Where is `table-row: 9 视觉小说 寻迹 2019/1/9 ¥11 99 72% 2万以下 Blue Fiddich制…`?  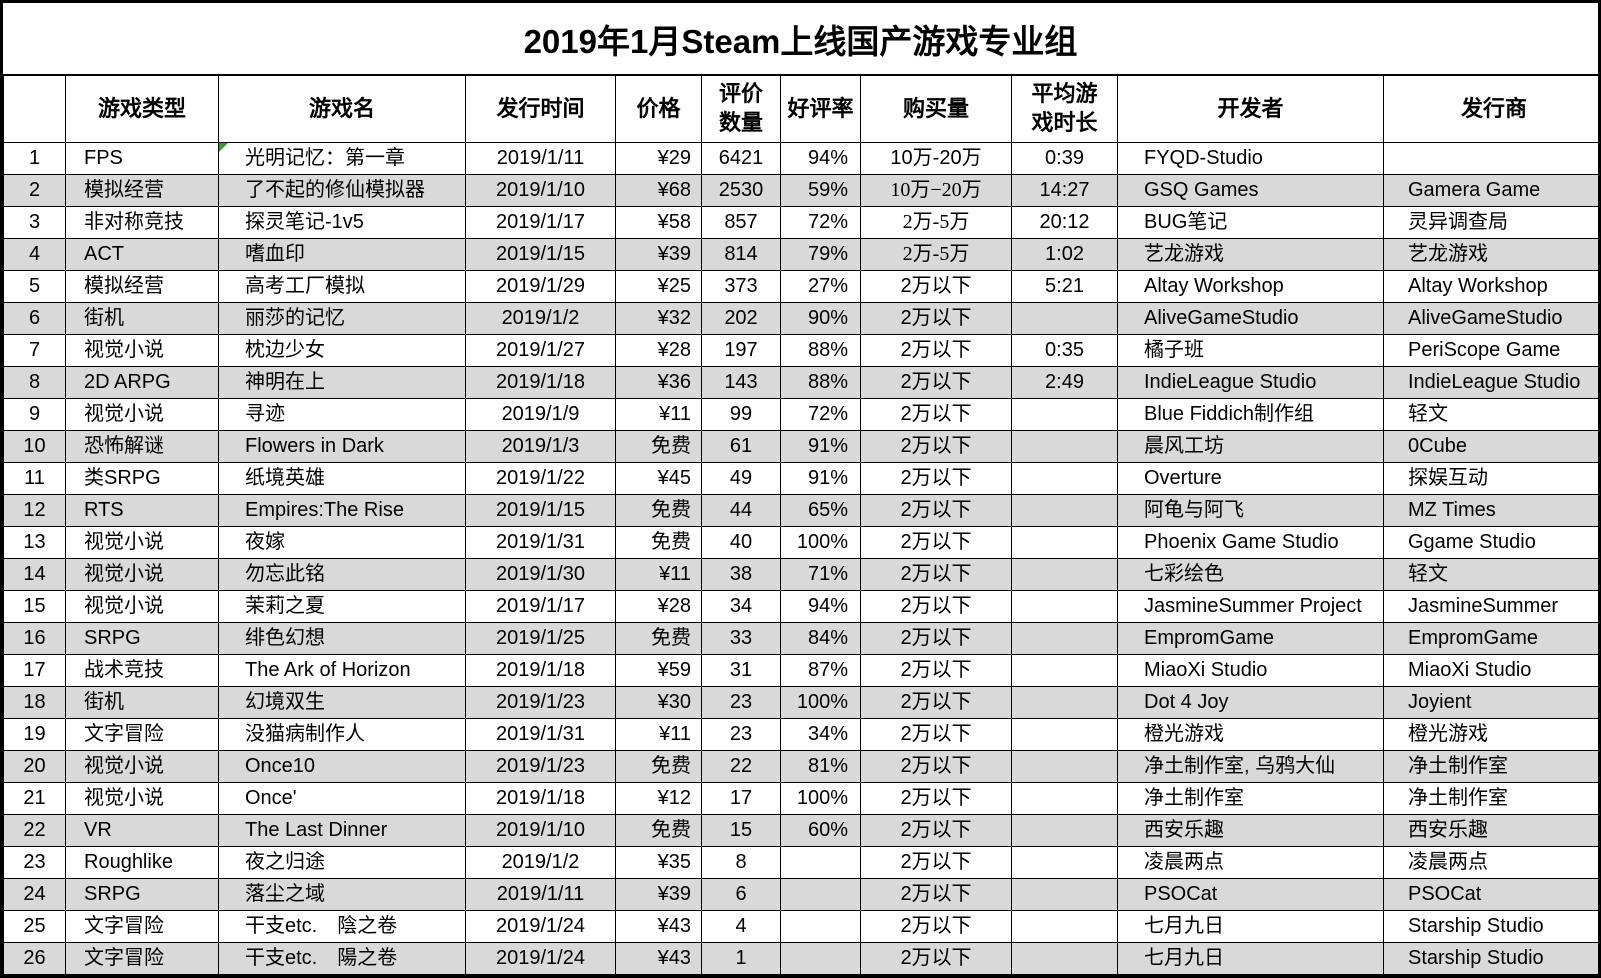
table-row: 9 视觉小说 寻迹 2019/1/9 ¥11 99 72% 2万以下 Blue Fiddich制… is located at coordinates (800, 414).